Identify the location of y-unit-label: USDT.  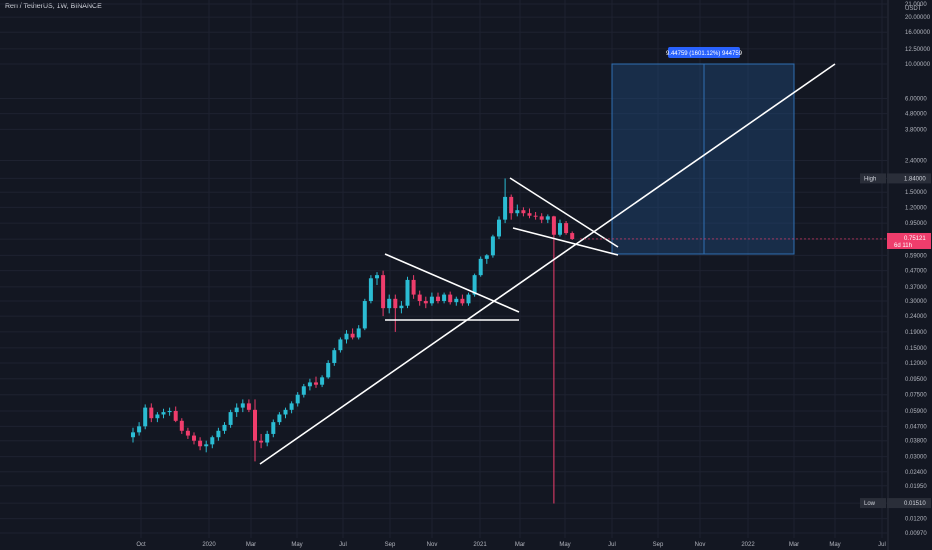
(913, 9).